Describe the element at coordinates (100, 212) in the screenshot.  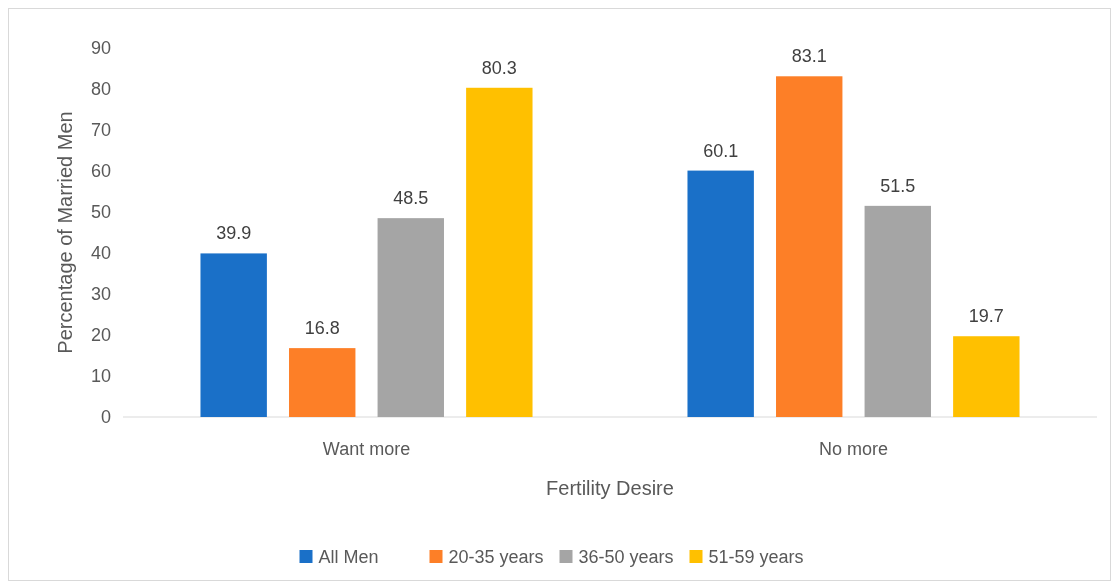
I see `y-tick-label: 50` at that location.